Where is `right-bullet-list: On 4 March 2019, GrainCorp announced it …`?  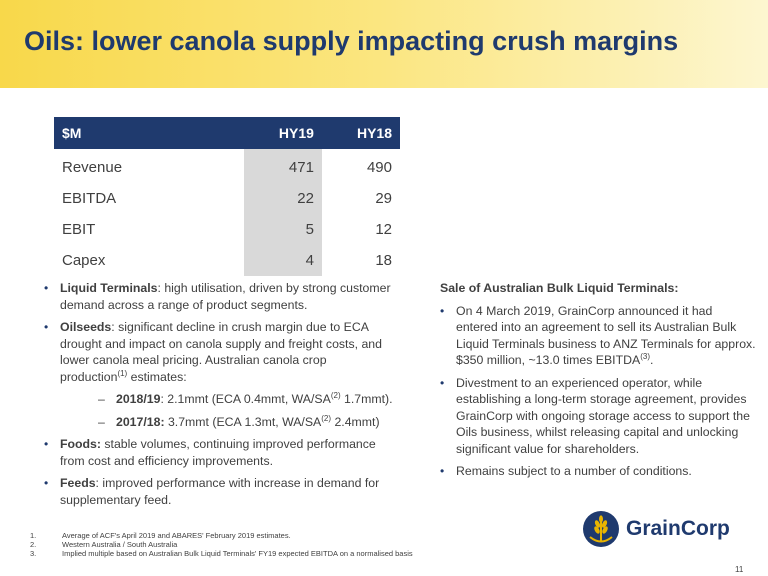 right-bullet-list: On 4 March 2019, GrainCorp announced it … is located at coordinates (598, 391).